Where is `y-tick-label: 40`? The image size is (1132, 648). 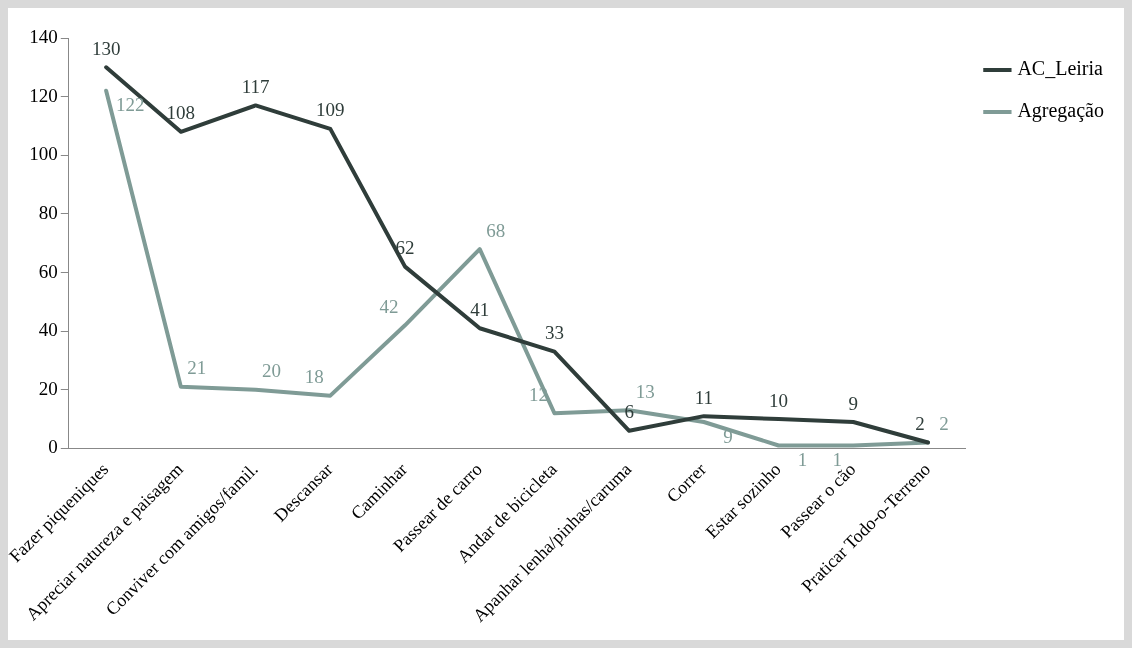 y-tick-label: 40 is located at coordinates (48, 330).